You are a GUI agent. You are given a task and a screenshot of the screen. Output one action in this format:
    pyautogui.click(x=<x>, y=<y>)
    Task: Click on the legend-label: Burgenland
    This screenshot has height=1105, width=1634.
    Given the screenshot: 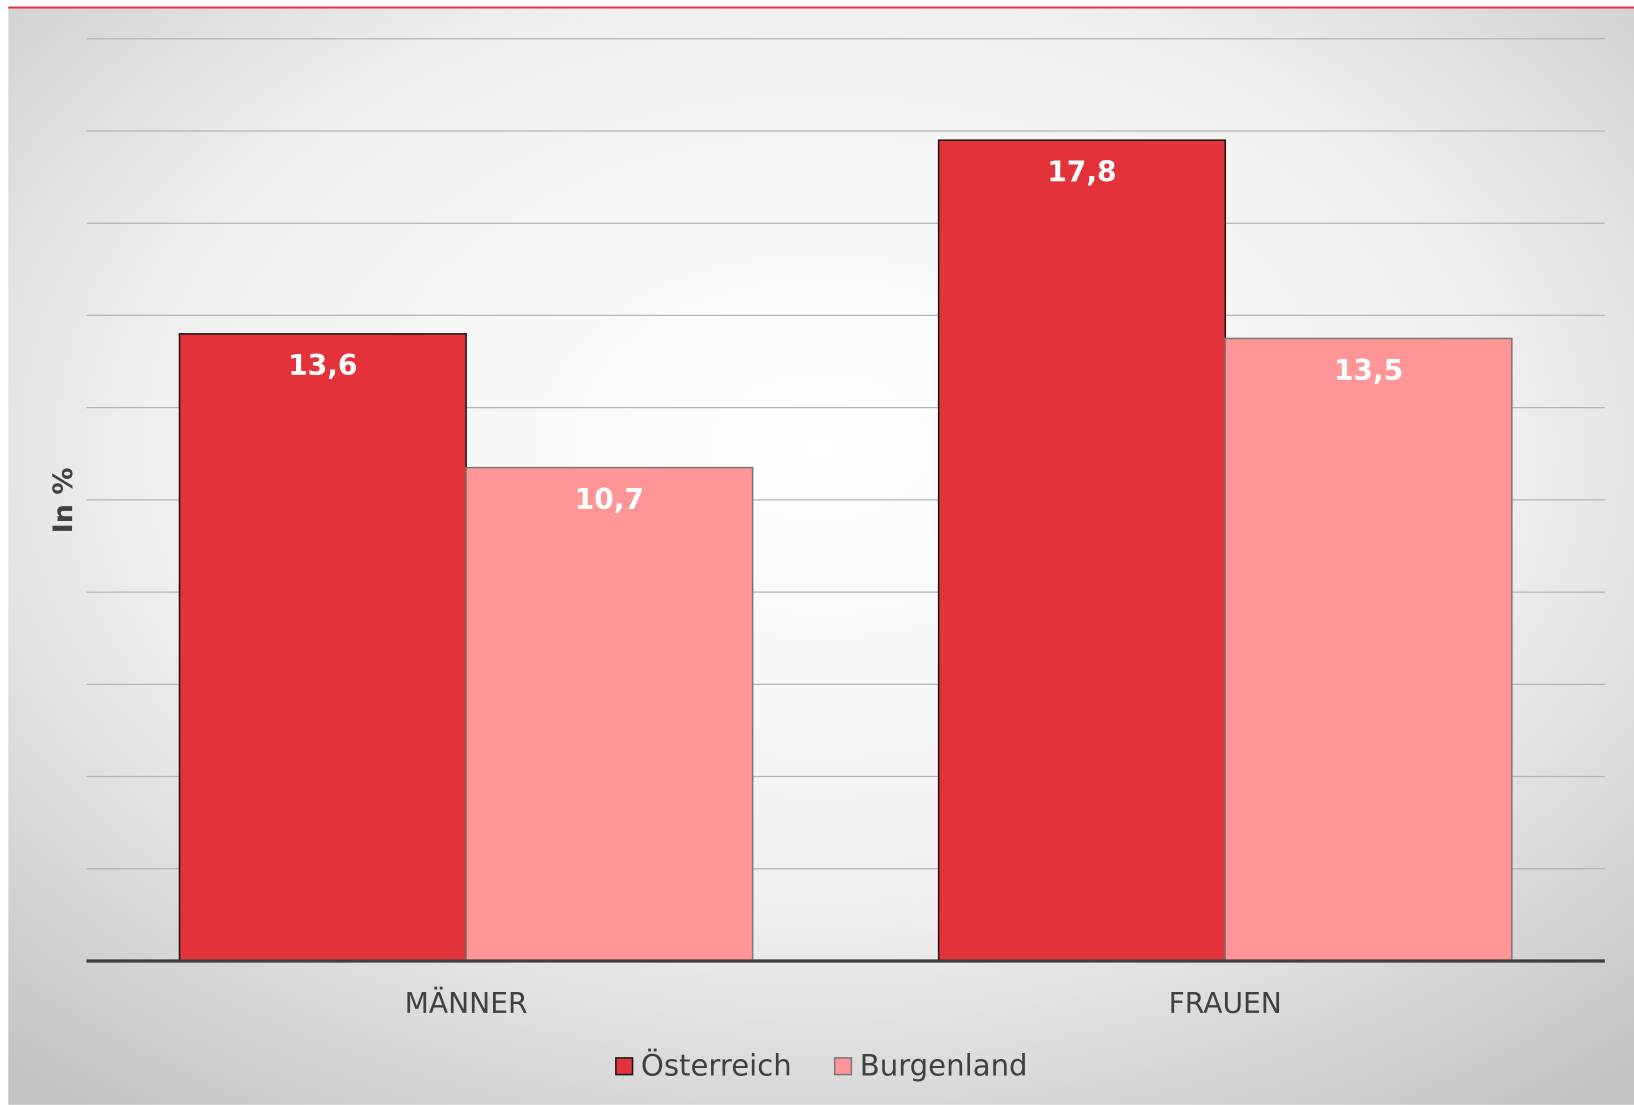 What is the action you would take?
    pyautogui.click(x=944, y=1065)
    